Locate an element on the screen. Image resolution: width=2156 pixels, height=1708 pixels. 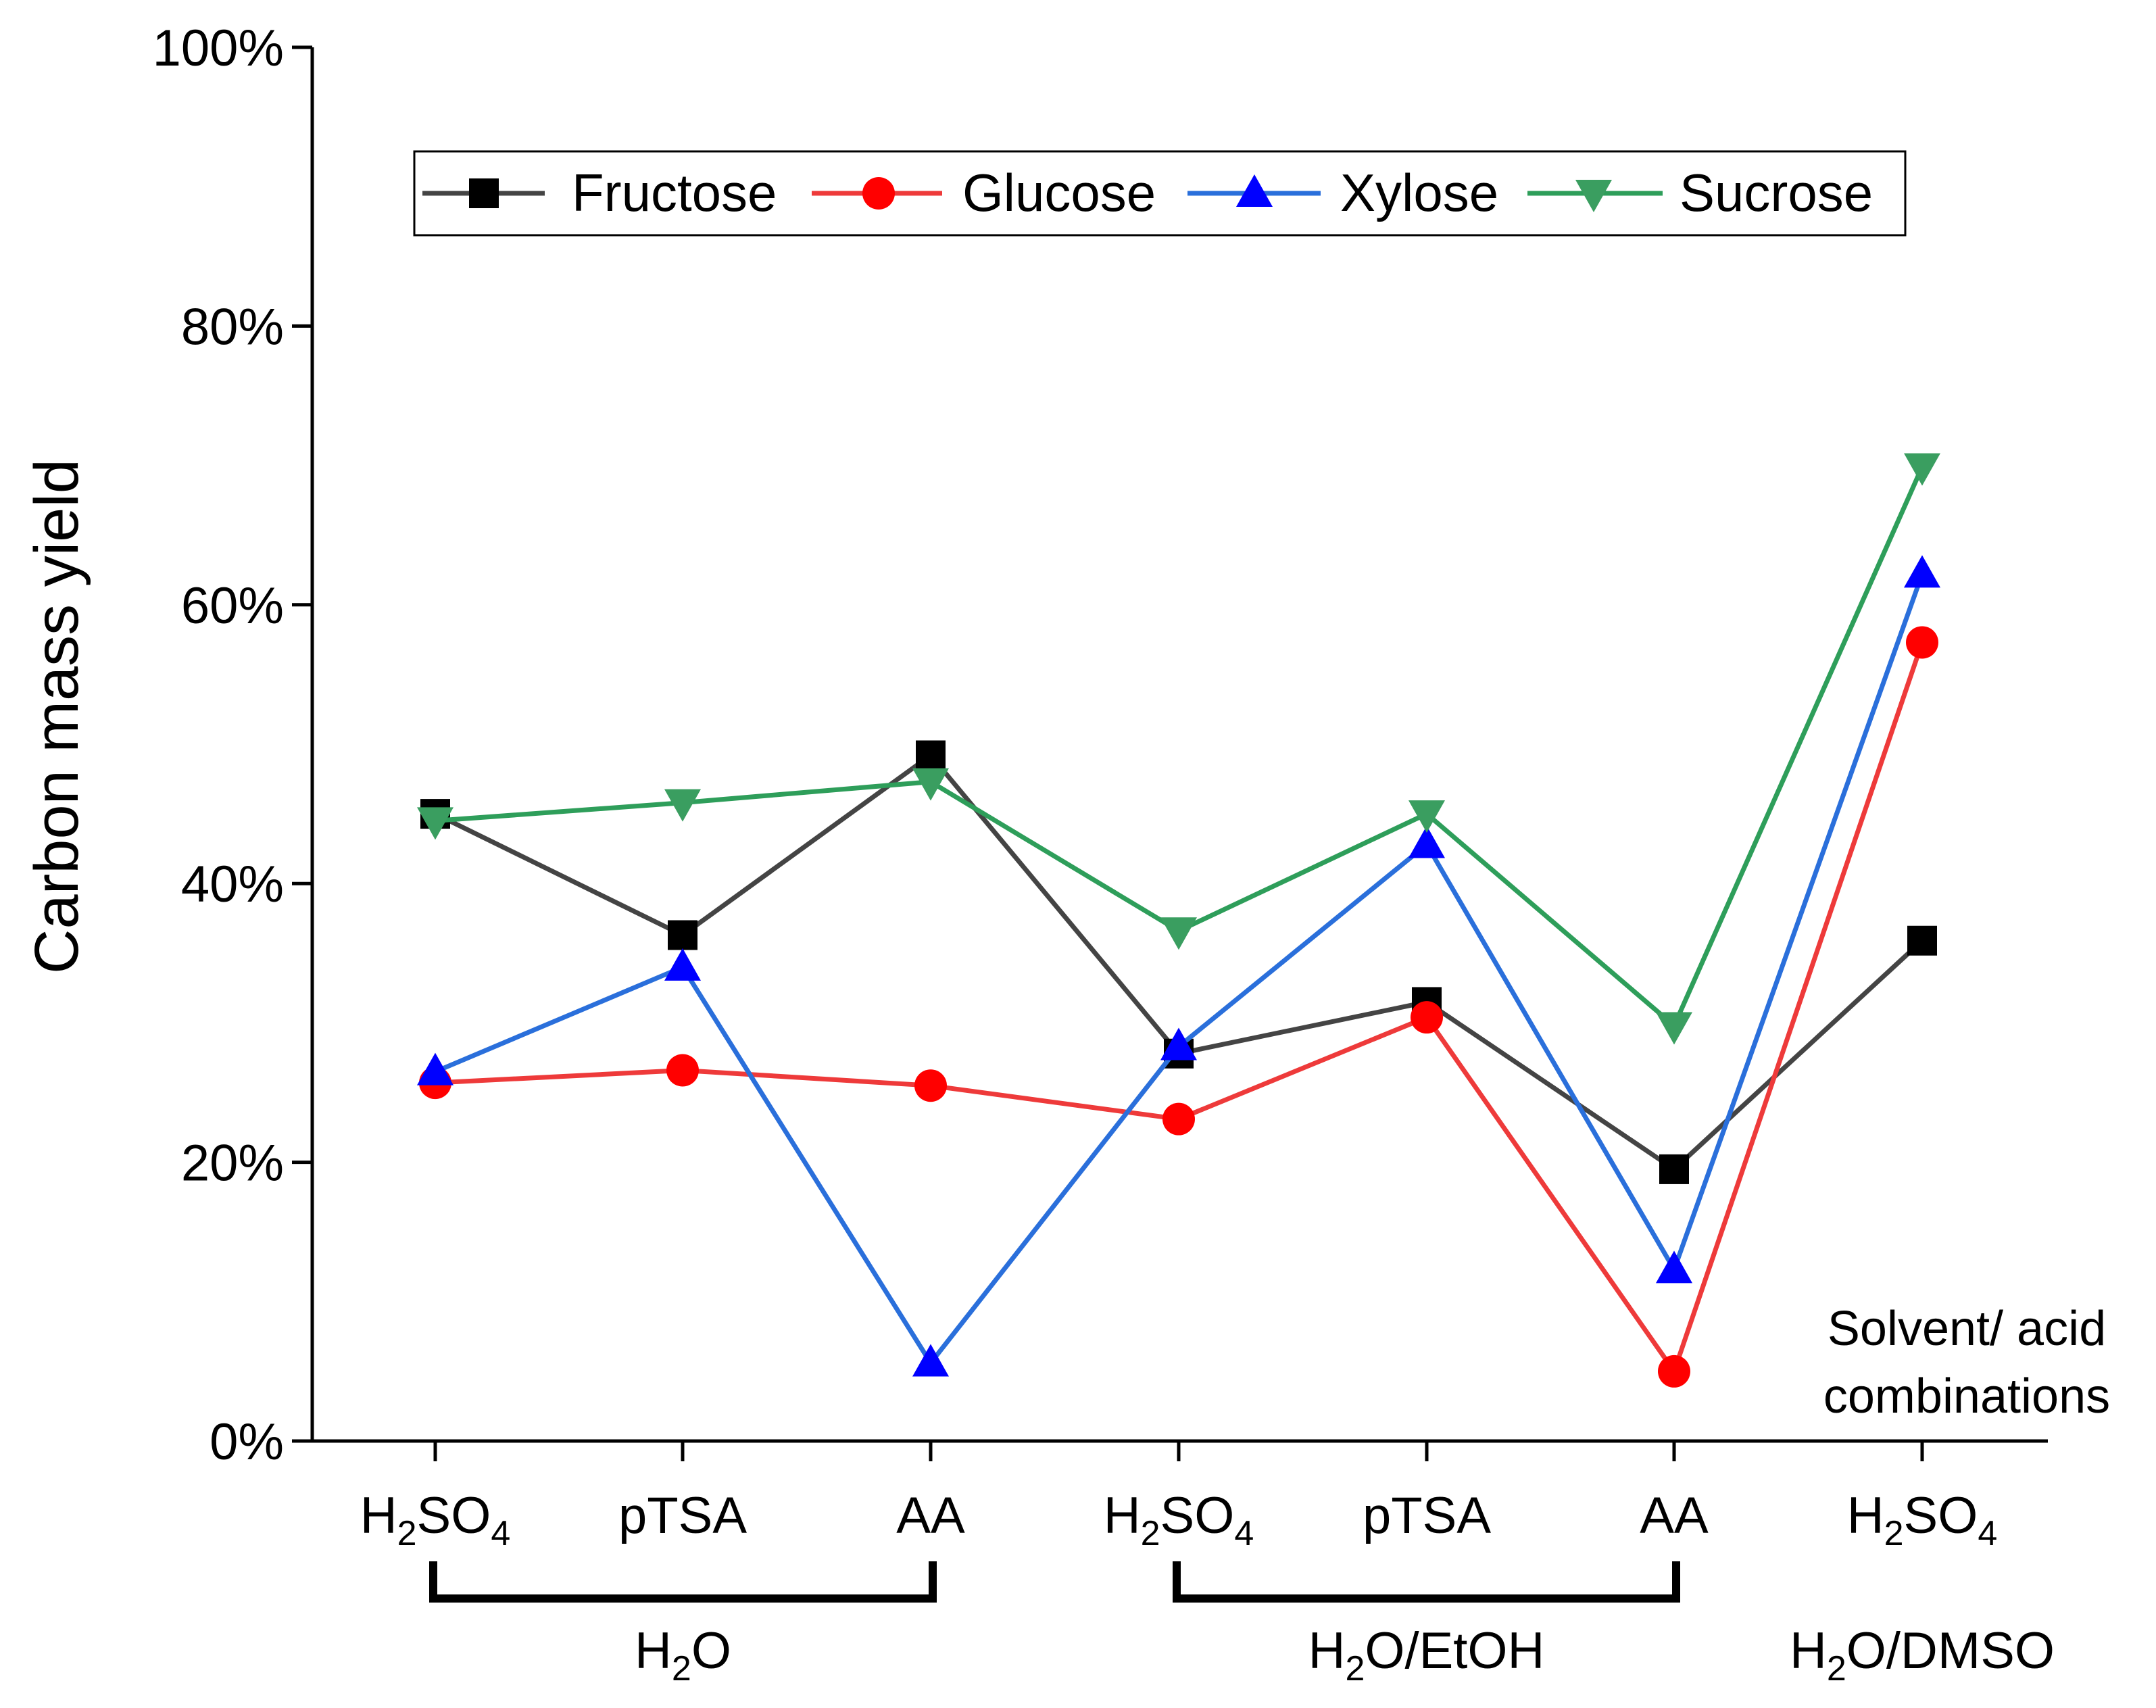
solvent-acid-note: Solvent/ acid combinations is located at coordinates (1966, 1362).